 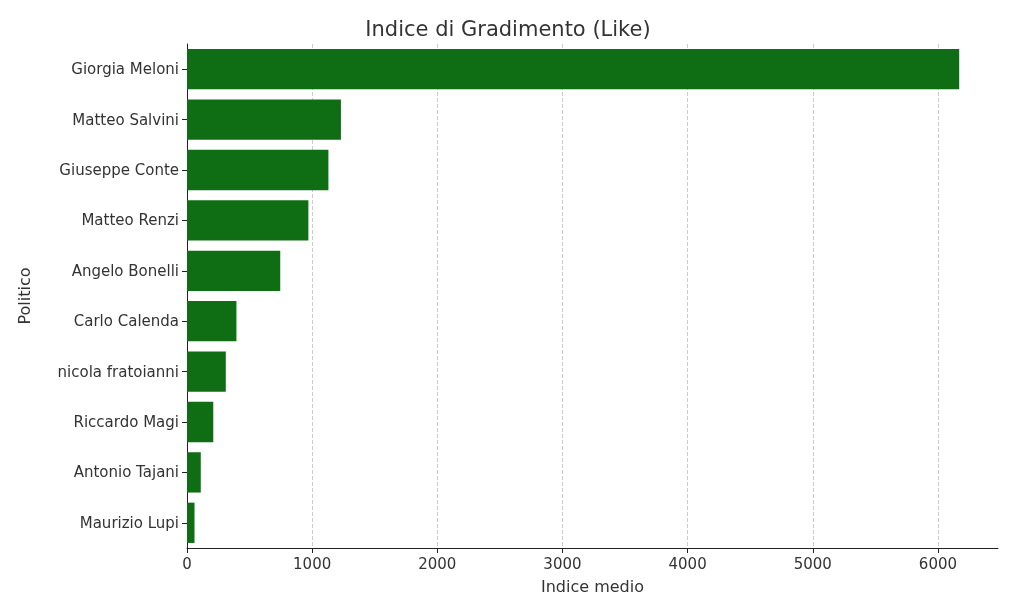 What do you see at coordinates (24, 296) in the screenshot?
I see `y-axis-title: Politico` at bounding box center [24, 296].